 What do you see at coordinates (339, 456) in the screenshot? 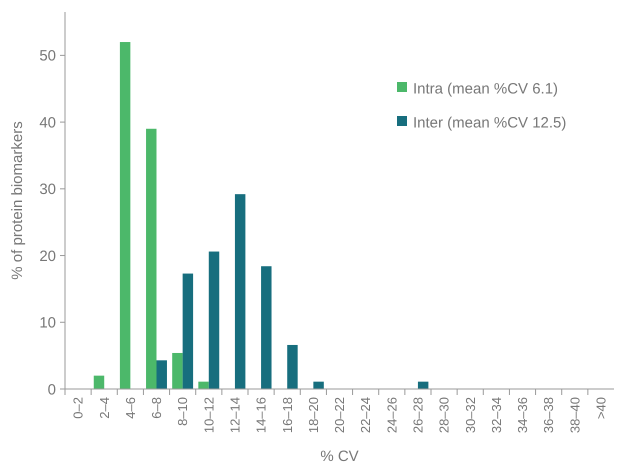
I see `x-axis-title: % CV` at bounding box center [339, 456].